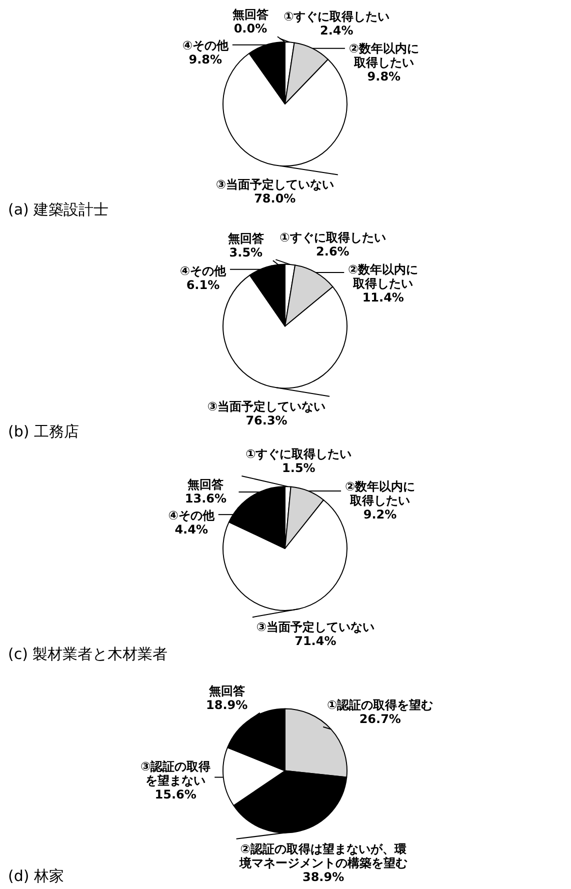 Image resolution: width=571 pixels, height=889 pixels. What do you see at coordinates (88, 653) in the screenshot?
I see `text: (c) 製材業者と木材業者` at bounding box center [88, 653].